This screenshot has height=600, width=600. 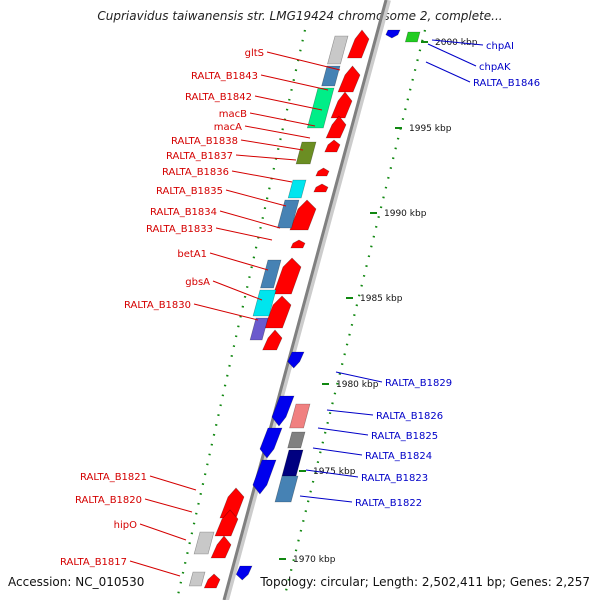 I want to click on gene-label: RALTA_B1824, so click(x=398, y=456).